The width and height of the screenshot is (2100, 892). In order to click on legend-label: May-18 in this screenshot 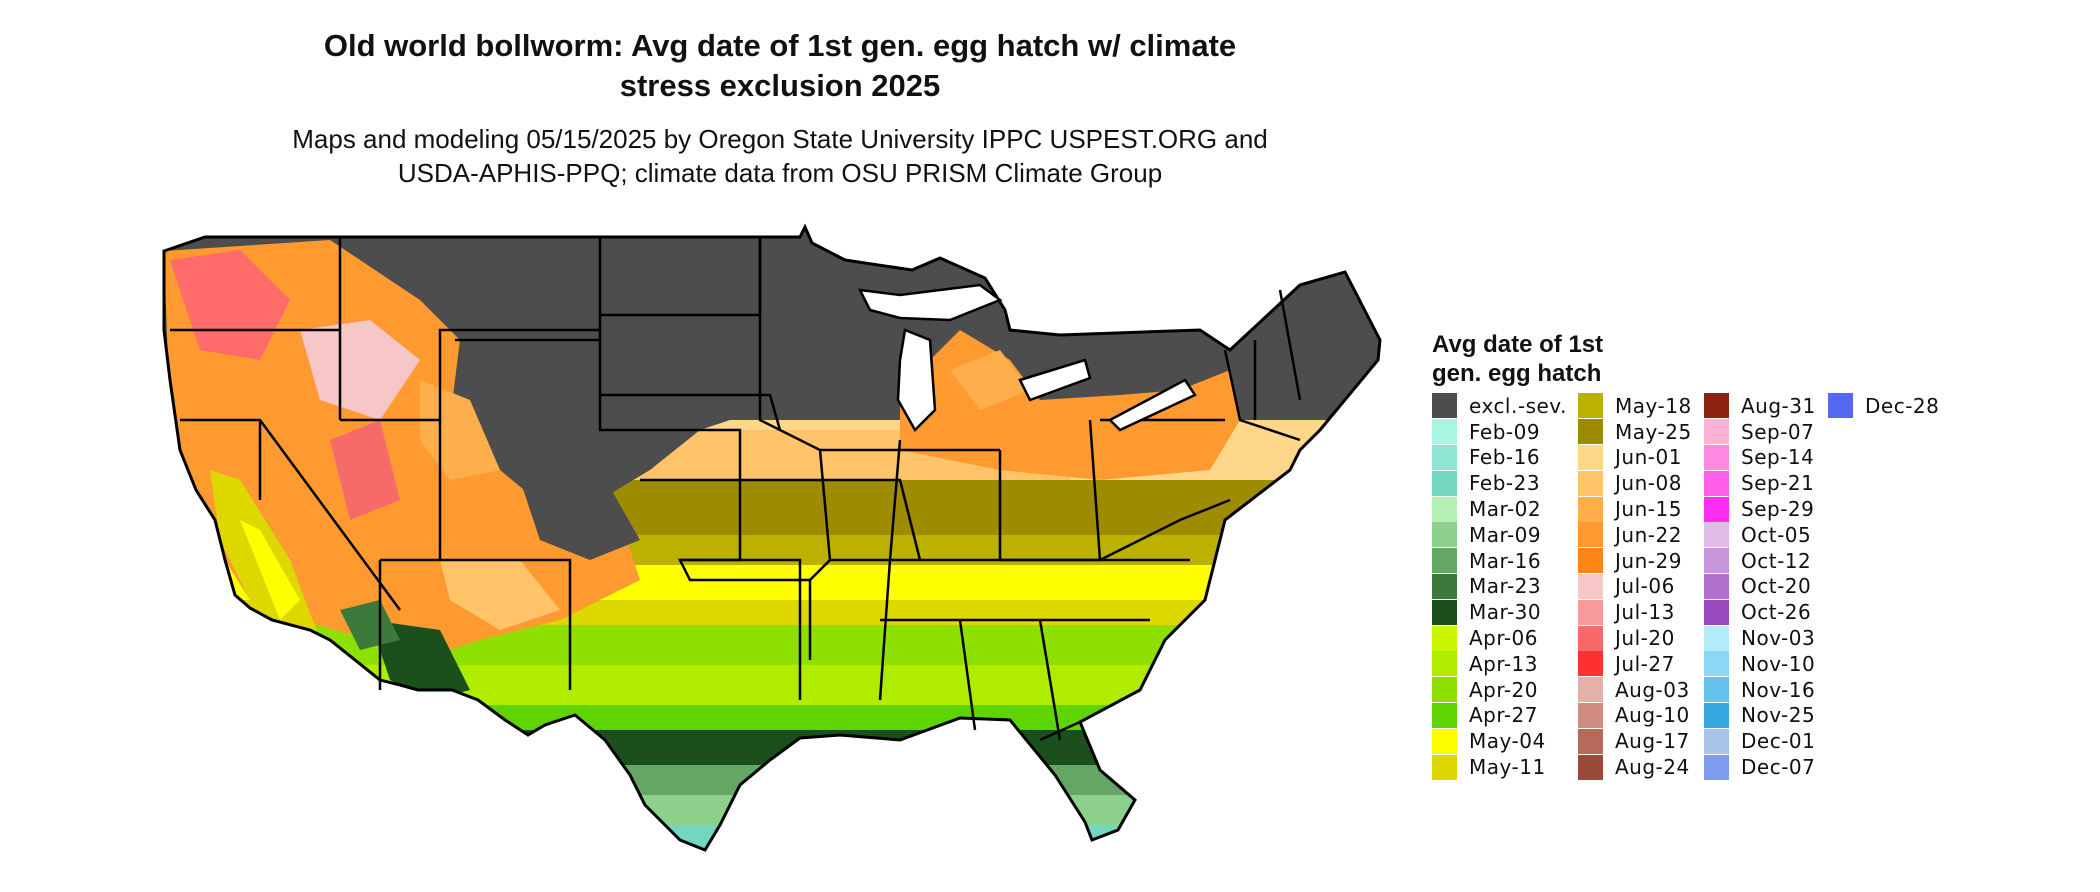, I will do `click(1653, 405)`.